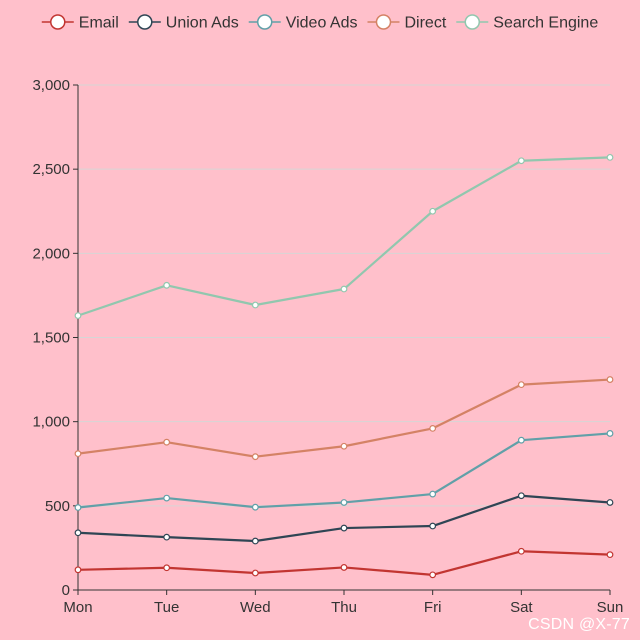 This screenshot has width=644, height=644. I want to click on legend-item-video-ads: Video Ads, so click(303, 23).